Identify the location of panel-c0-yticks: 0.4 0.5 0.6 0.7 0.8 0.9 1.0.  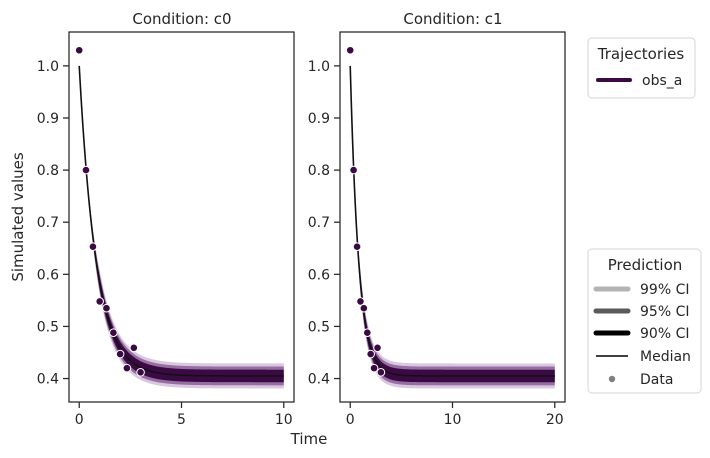
(53, 223).